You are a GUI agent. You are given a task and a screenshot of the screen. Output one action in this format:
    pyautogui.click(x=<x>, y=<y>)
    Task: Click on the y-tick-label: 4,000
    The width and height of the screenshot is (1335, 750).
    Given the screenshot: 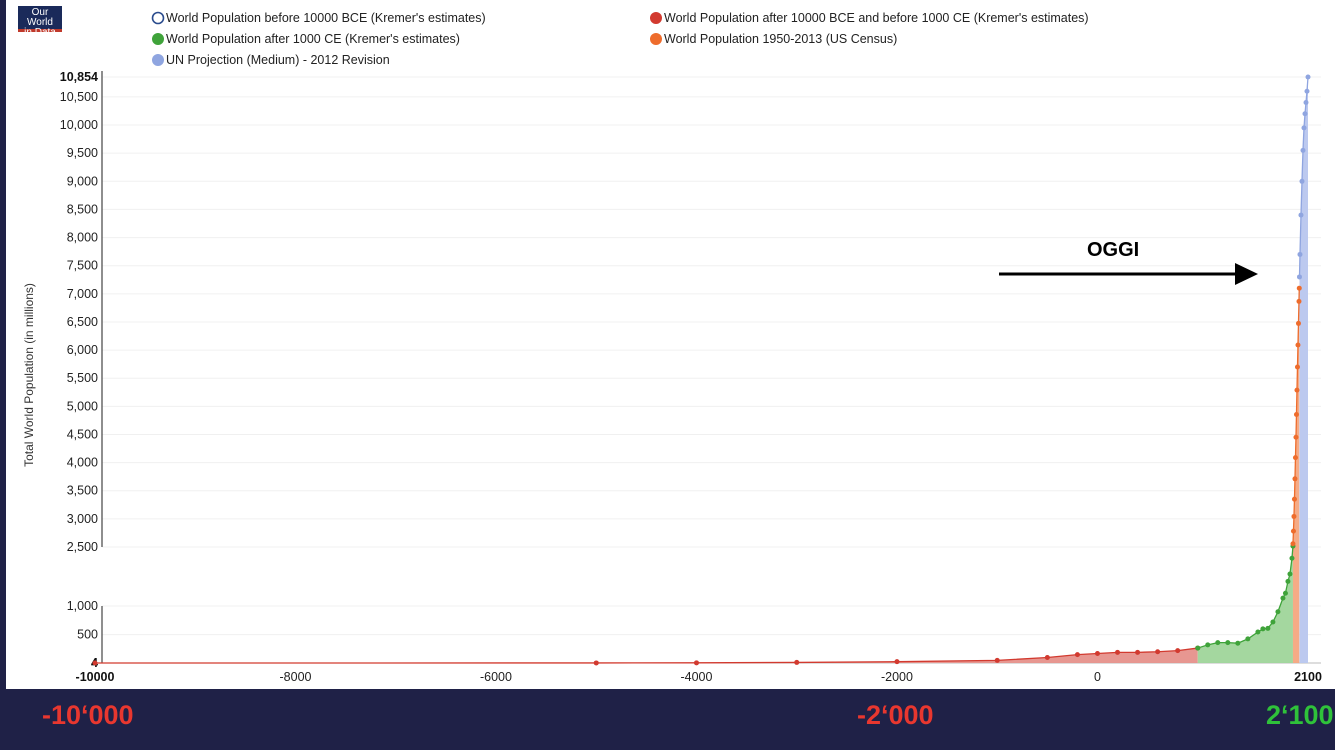 What is the action you would take?
    pyautogui.click(x=82, y=463)
    